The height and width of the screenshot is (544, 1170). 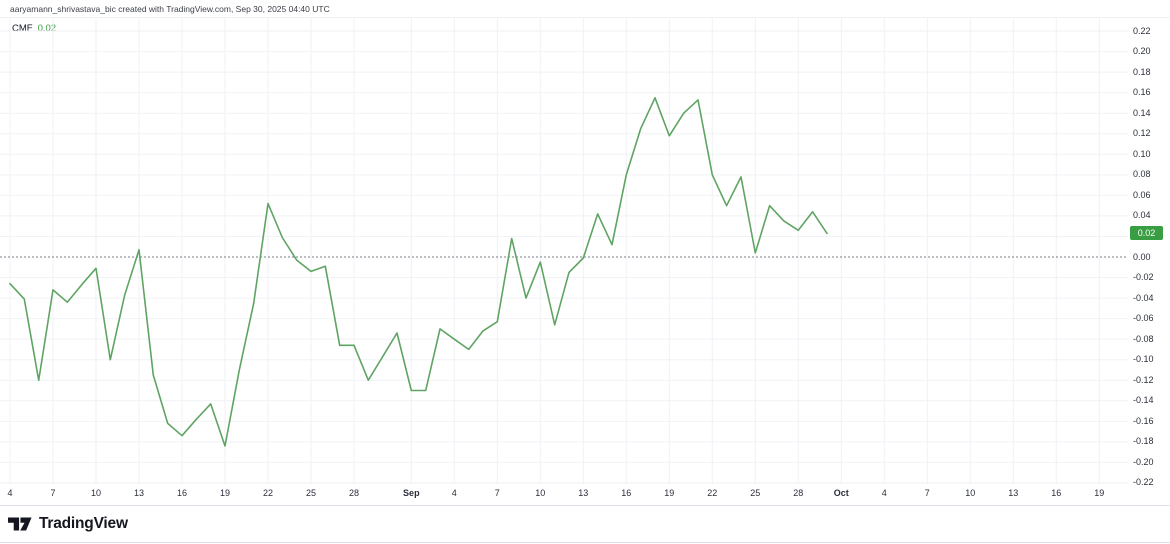 What do you see at coordinates (585, 524) in the screenshot?
I see `footer: TradingView` at bounding box center [585, 524].